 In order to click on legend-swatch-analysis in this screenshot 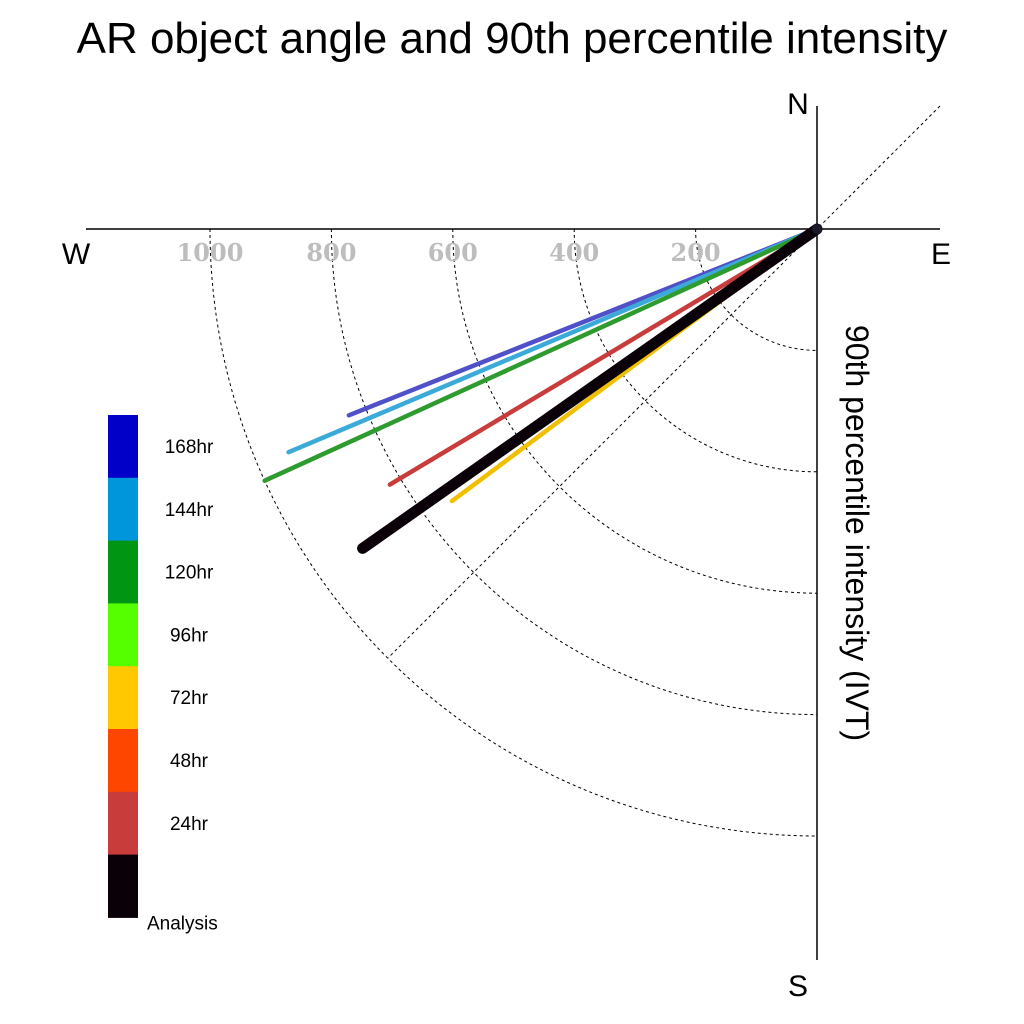, I will do `click(123, 886)`.